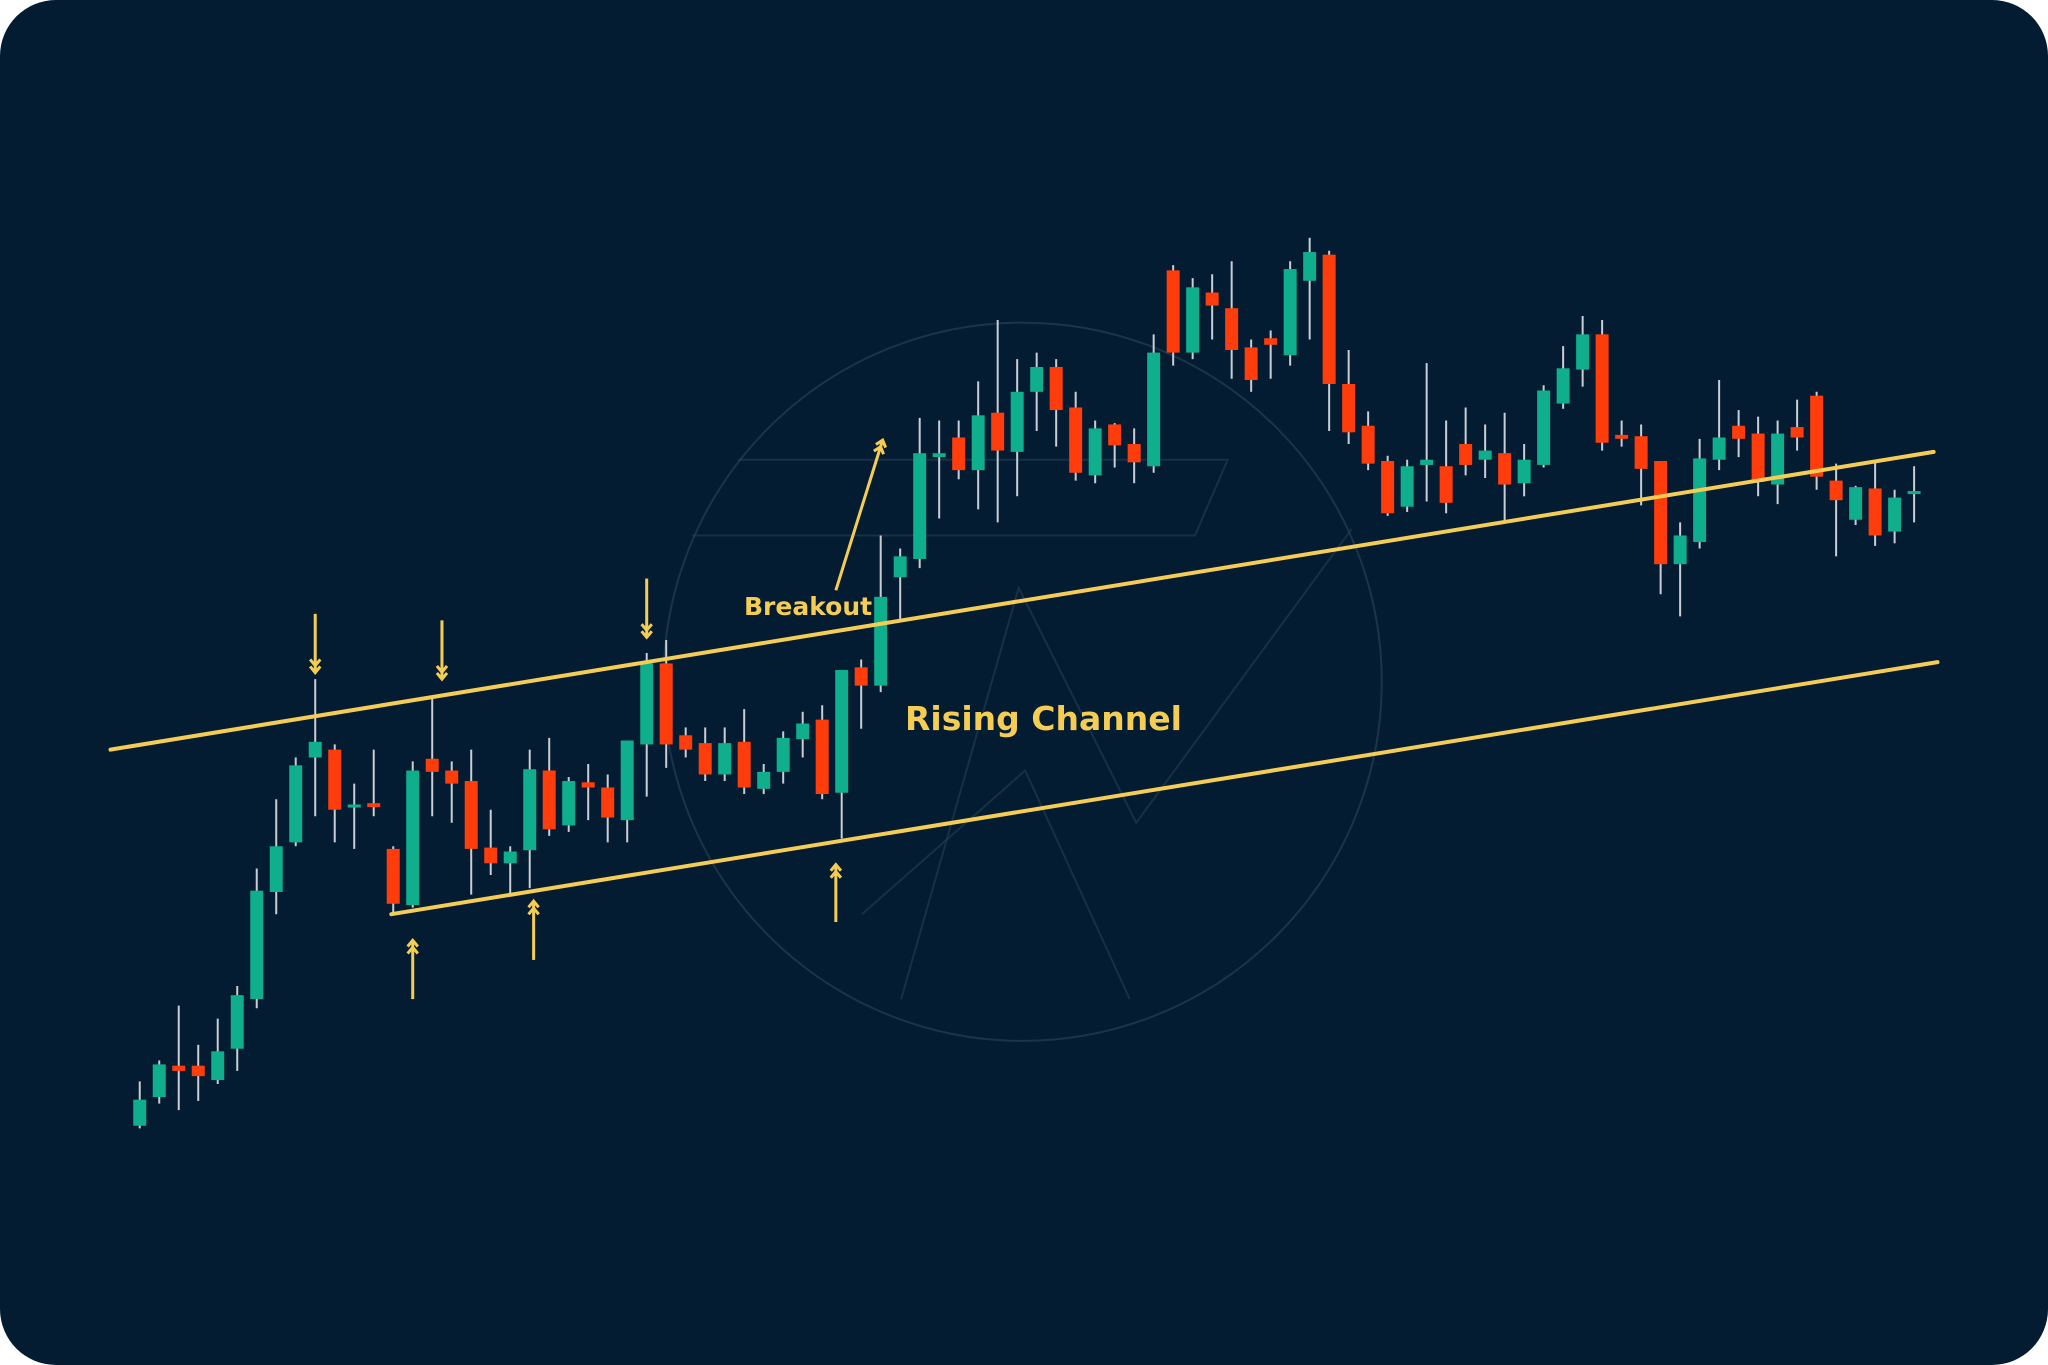 The image size is (2048, 1365). Describe the element at coordinates (1043, 718) in the screenshot. I see `rising-channel-label: Rising Channel` at that location.